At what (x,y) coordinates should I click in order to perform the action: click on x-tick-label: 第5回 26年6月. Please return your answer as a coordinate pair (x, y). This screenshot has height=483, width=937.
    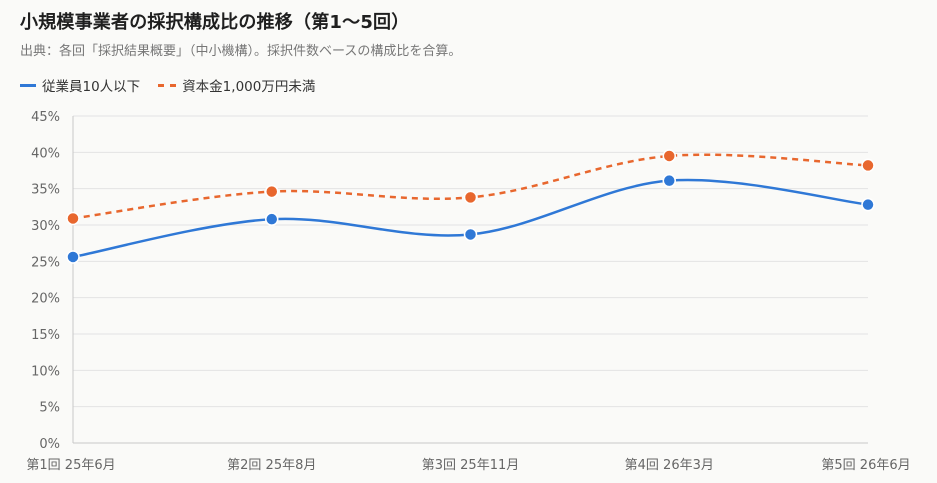
    Looking at the image, I should click on (865, 465).